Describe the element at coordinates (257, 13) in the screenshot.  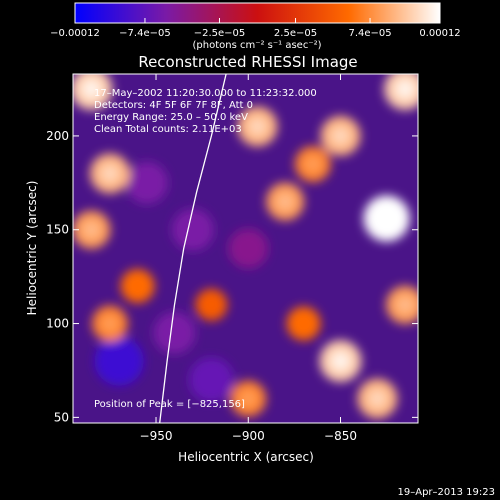
I see `colorbar` at that location.